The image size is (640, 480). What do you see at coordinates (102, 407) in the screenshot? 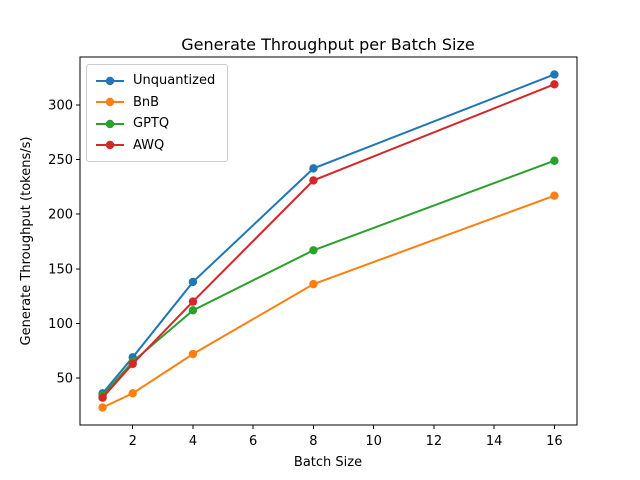
I see `data-point-bnb-x1` at bounding box center [102, 407].